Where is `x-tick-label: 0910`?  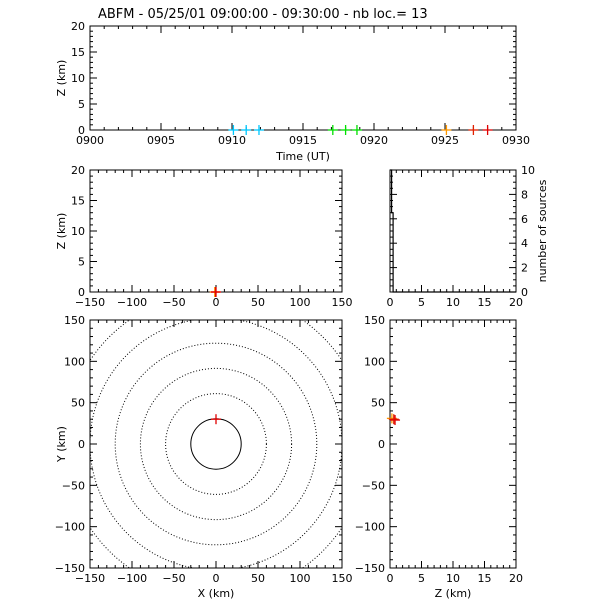 x-tick-label: 0910 is located at coordinates (232, 140).